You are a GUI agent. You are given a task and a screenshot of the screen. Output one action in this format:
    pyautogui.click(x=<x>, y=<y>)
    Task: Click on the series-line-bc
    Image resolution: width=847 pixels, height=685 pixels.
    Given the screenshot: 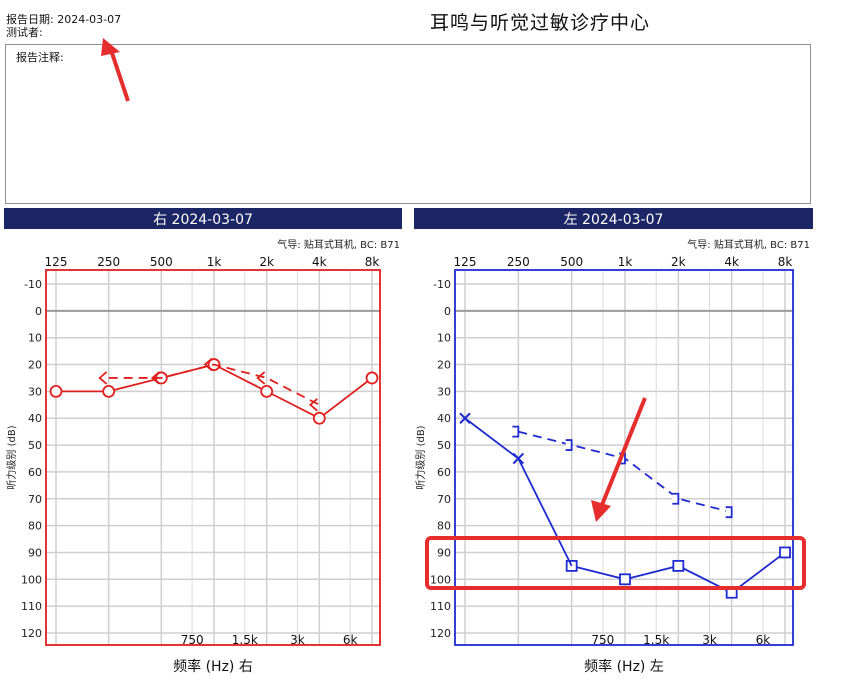 What is the action you would take?
    pyautogui.click(x=214, y=384)
    